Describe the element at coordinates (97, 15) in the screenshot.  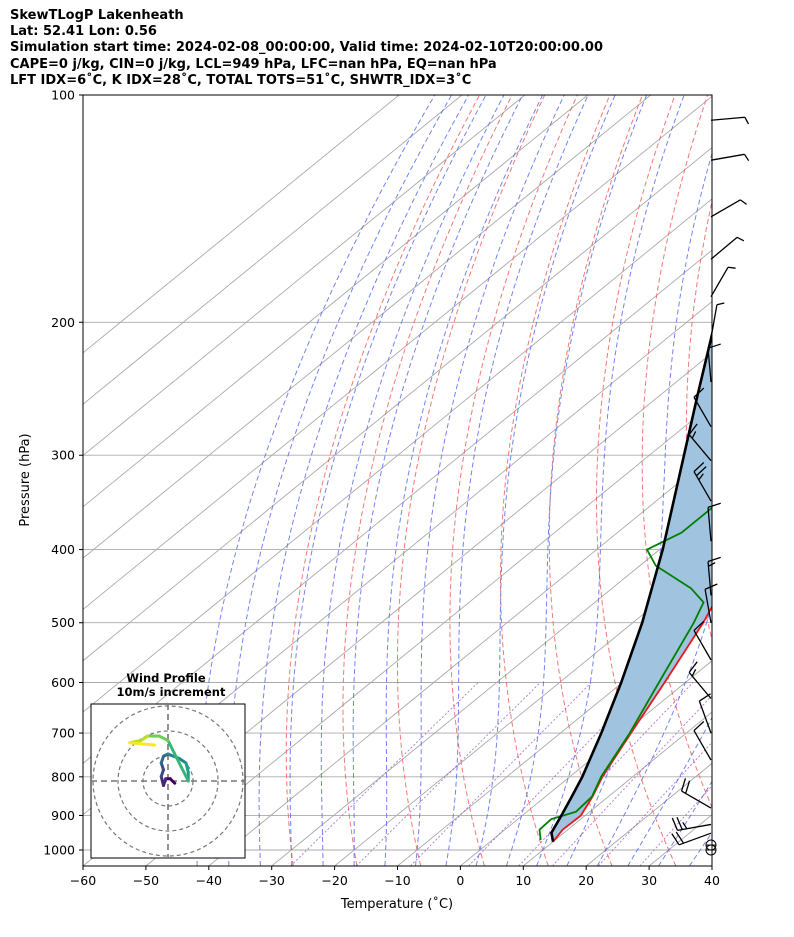
I see `header-station: SkewTLogP Lakenheath` at that location.